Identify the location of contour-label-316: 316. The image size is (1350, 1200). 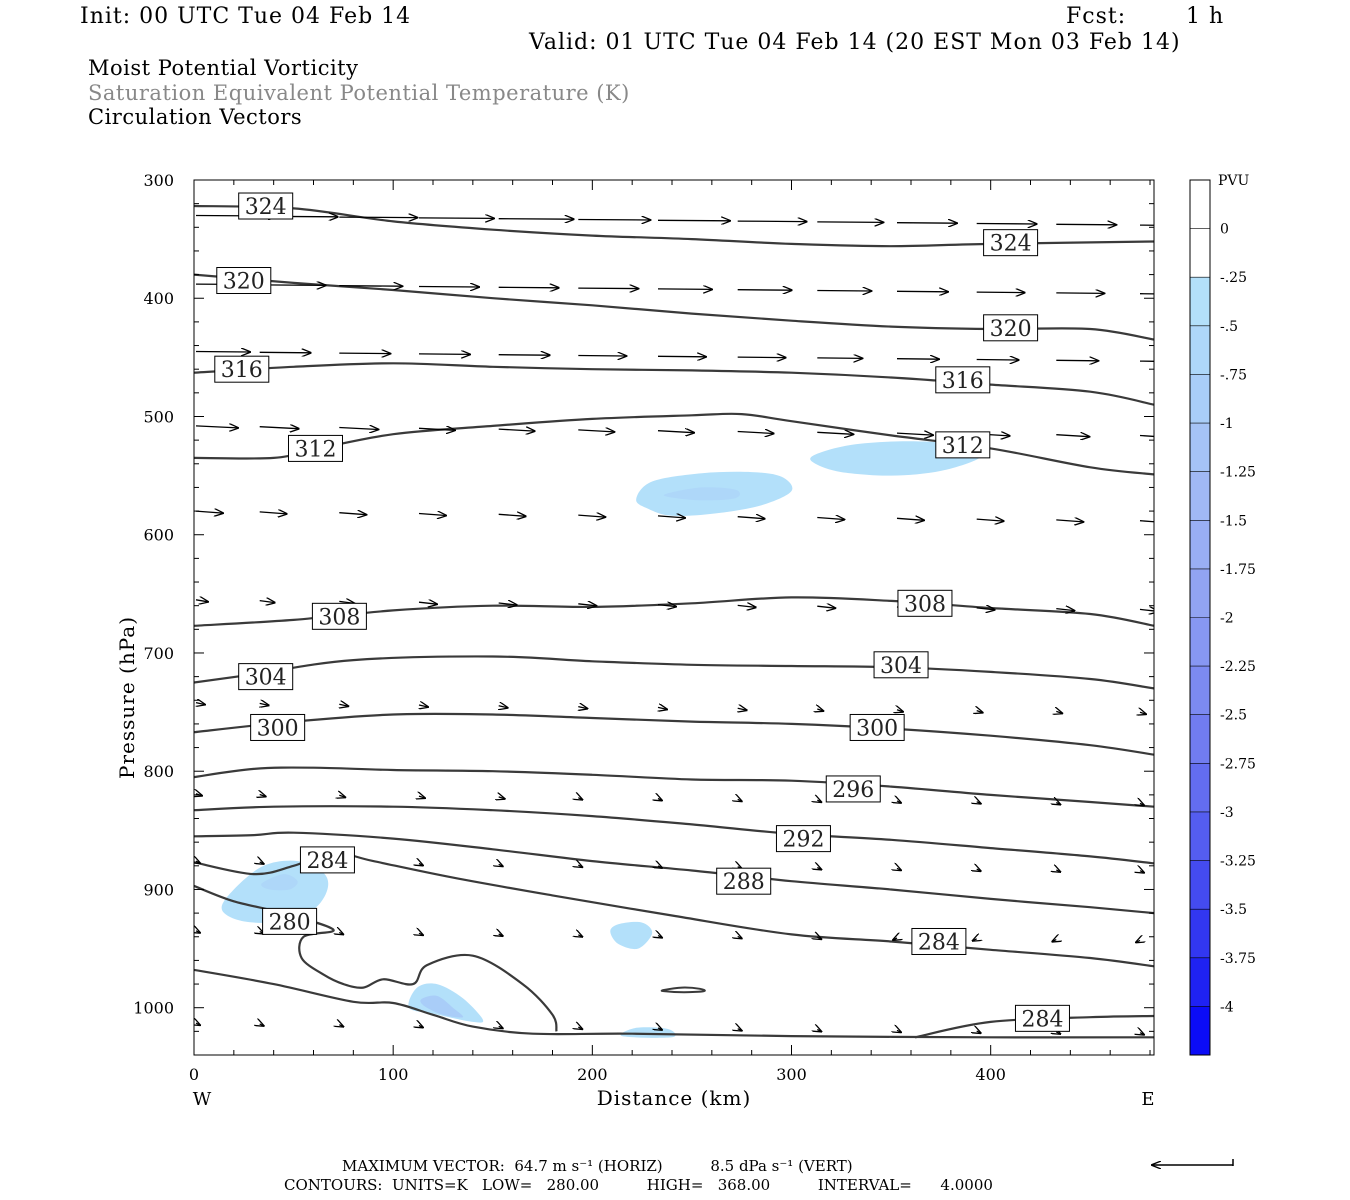
(242, 369).